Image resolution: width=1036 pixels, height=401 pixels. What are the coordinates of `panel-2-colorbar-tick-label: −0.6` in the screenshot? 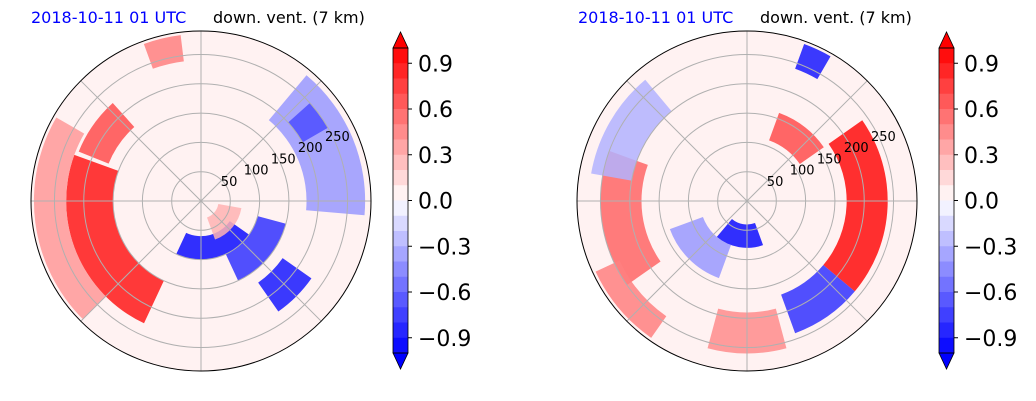 It's located at (990, 293).